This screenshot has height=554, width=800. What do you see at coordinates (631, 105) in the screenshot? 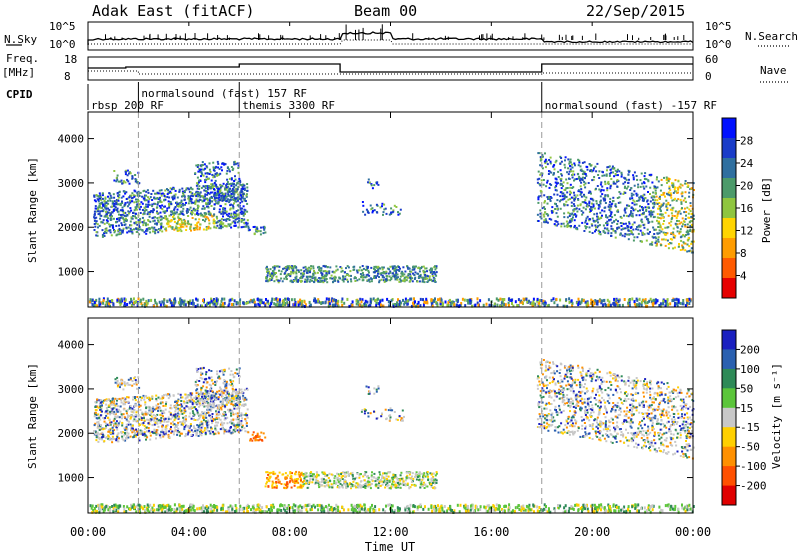
I see `cpid-program-label: normalsound (fast) -157 RF` at bounding box center [631, 105].